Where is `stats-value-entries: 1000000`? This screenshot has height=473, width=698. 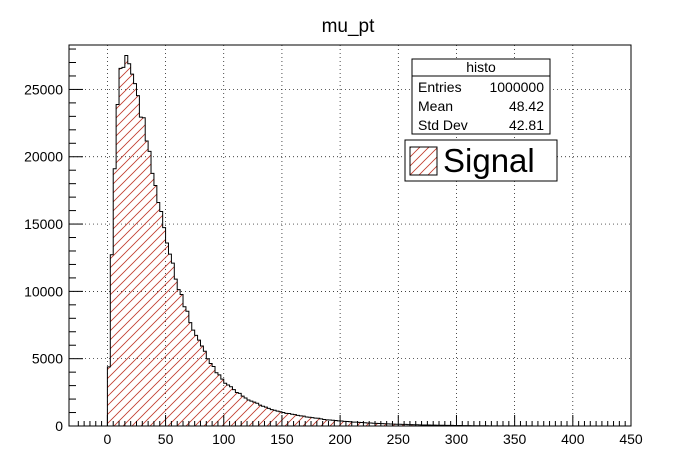 stats-value-entries: 1000000 is located at coordinates (516, 87).